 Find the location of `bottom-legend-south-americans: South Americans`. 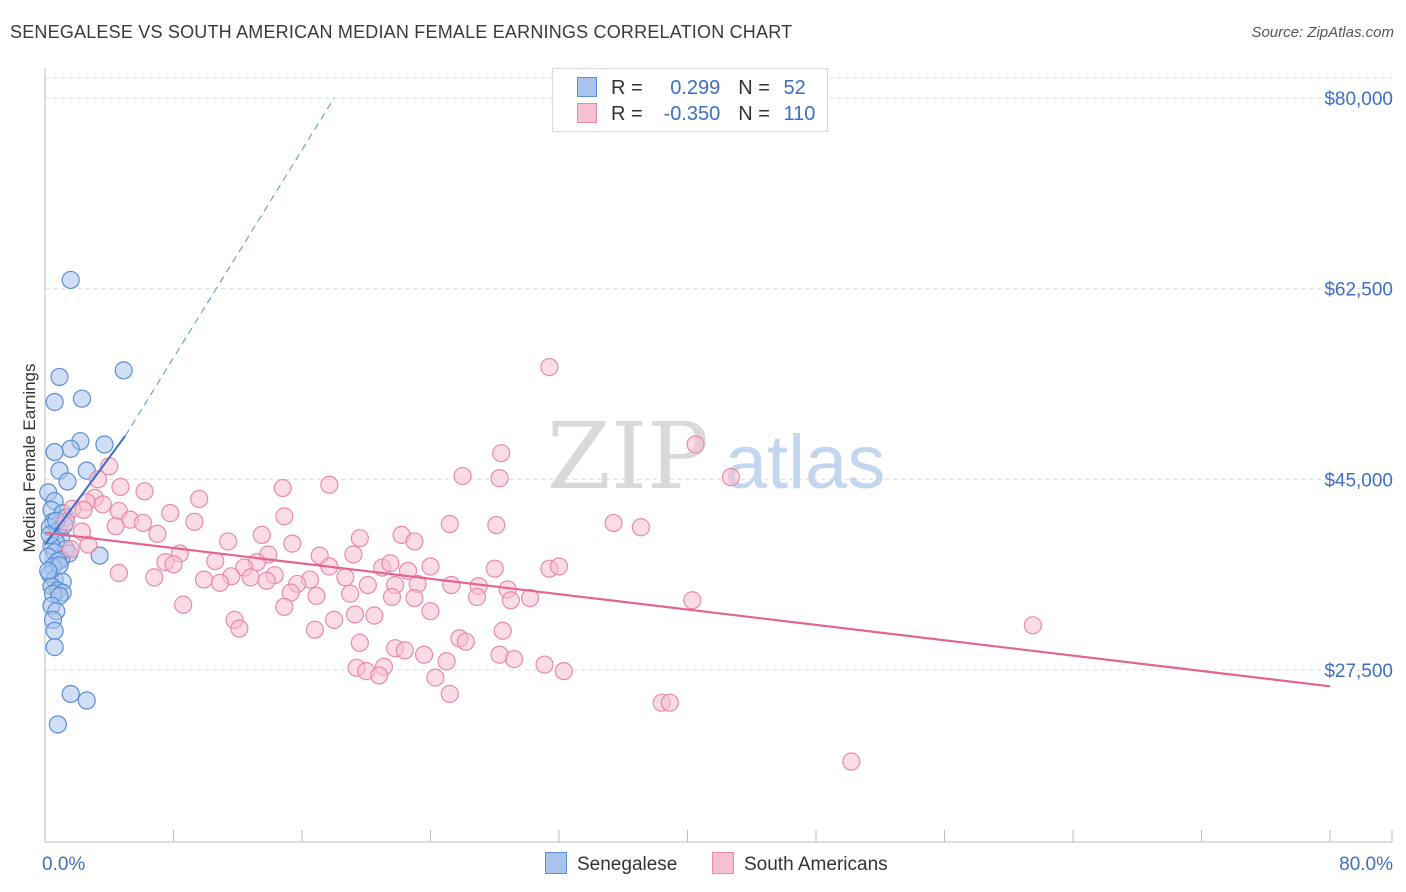

bottom-legend-south-americans: South Americans is located at coordinates (800, 864).